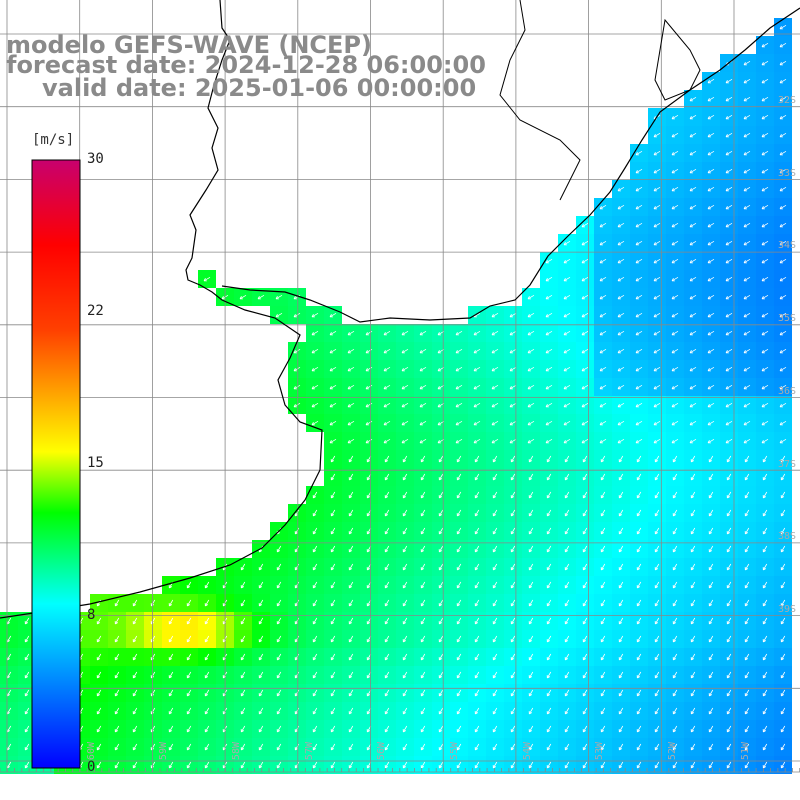 This screenshot has height=800, width=800. Describe the element at coordinates (786, 173) in the screenshot. I see `lat-label: 33S` at that location.